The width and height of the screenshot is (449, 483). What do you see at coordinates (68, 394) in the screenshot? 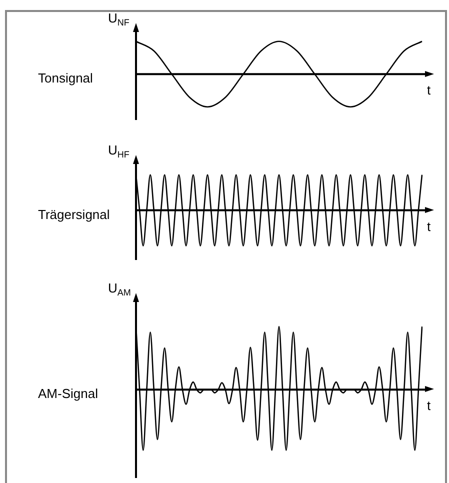
I see `text: AM-Signal` at bounding box center [68, 394].